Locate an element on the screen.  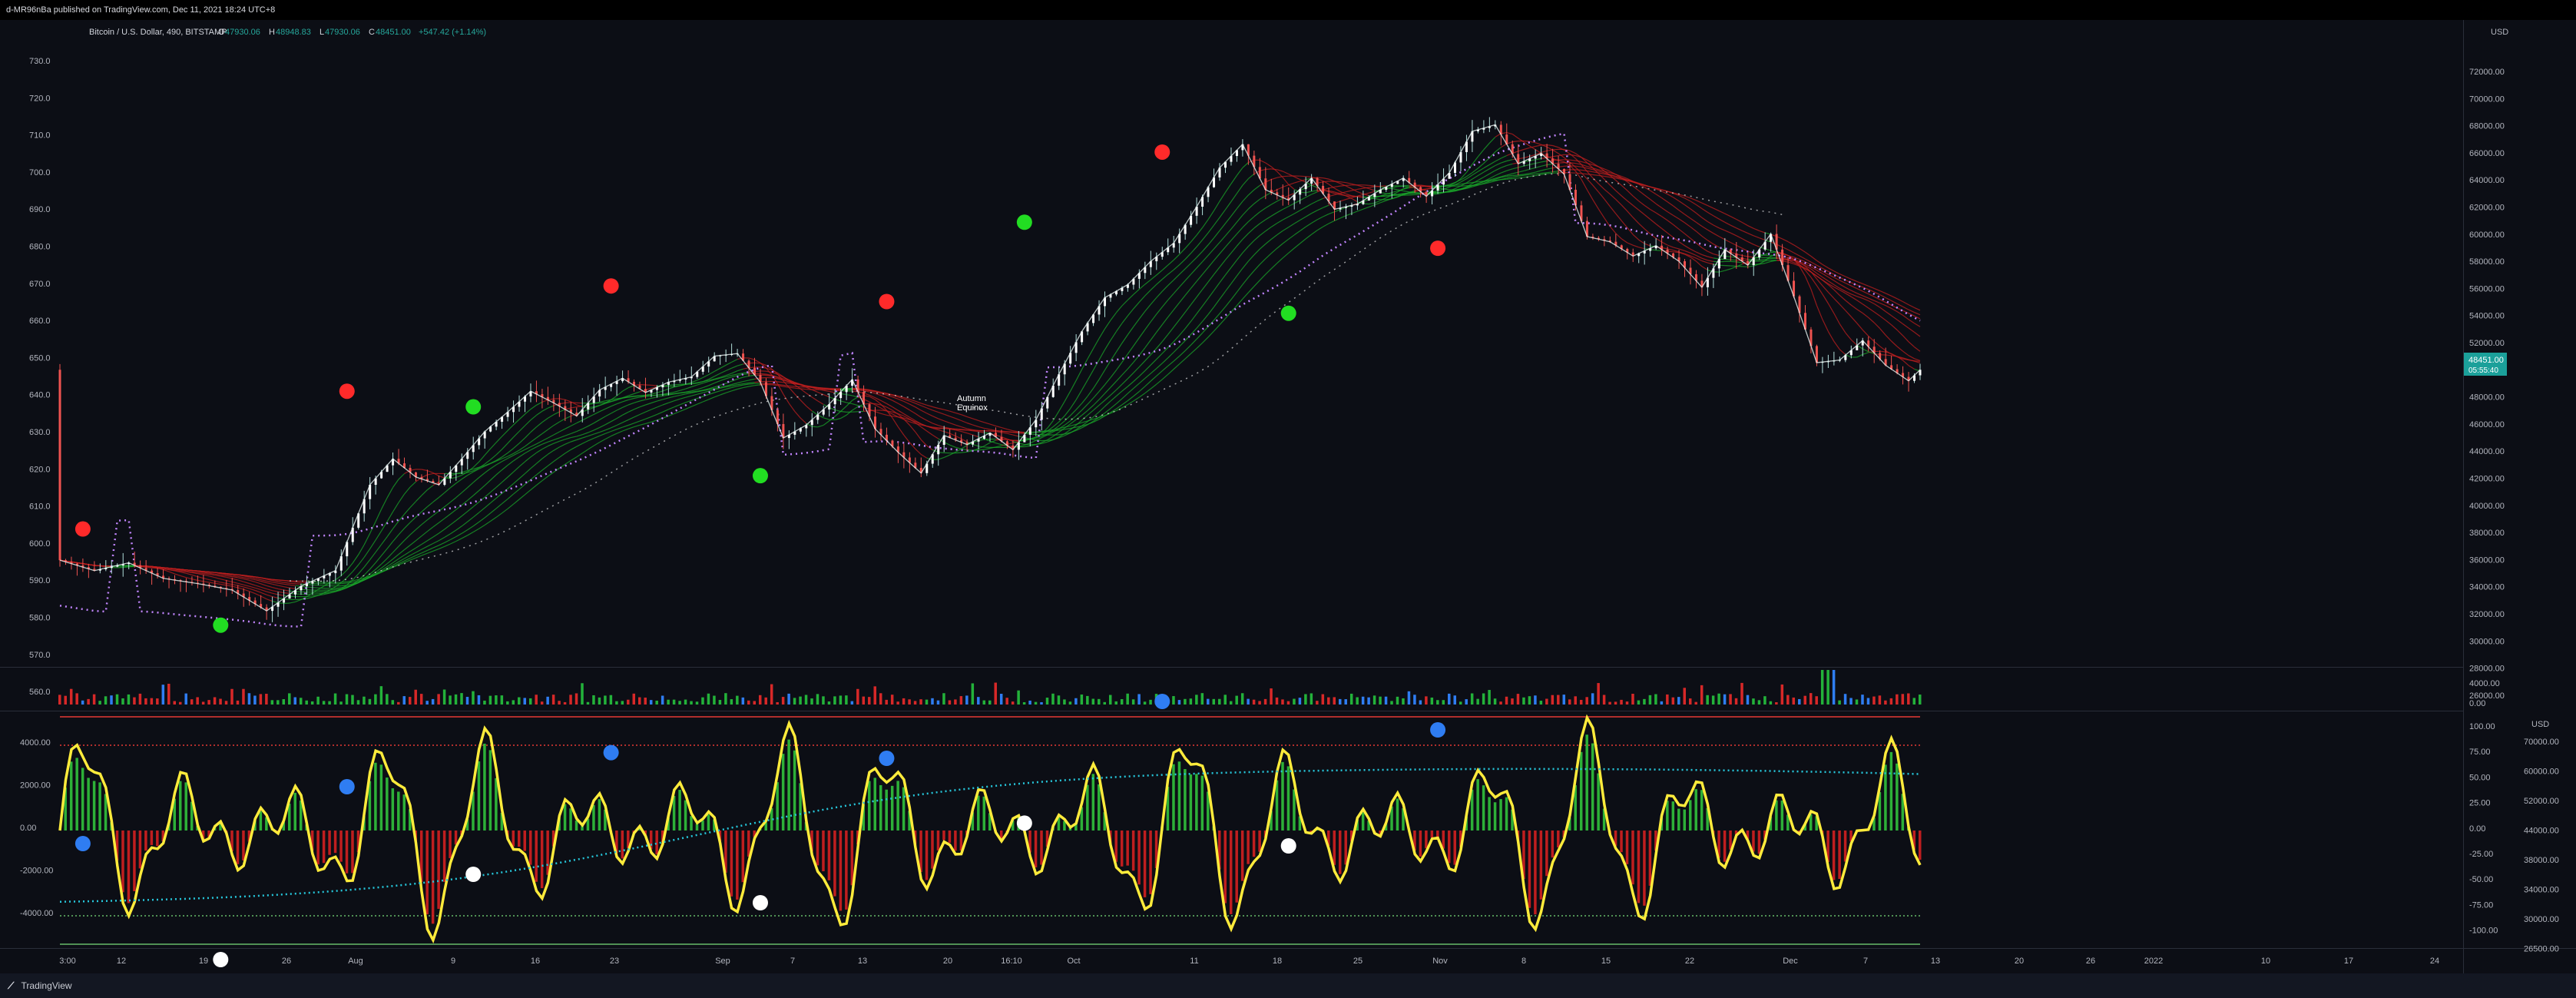
white-signal-dot is located at coordinates (221, 959).